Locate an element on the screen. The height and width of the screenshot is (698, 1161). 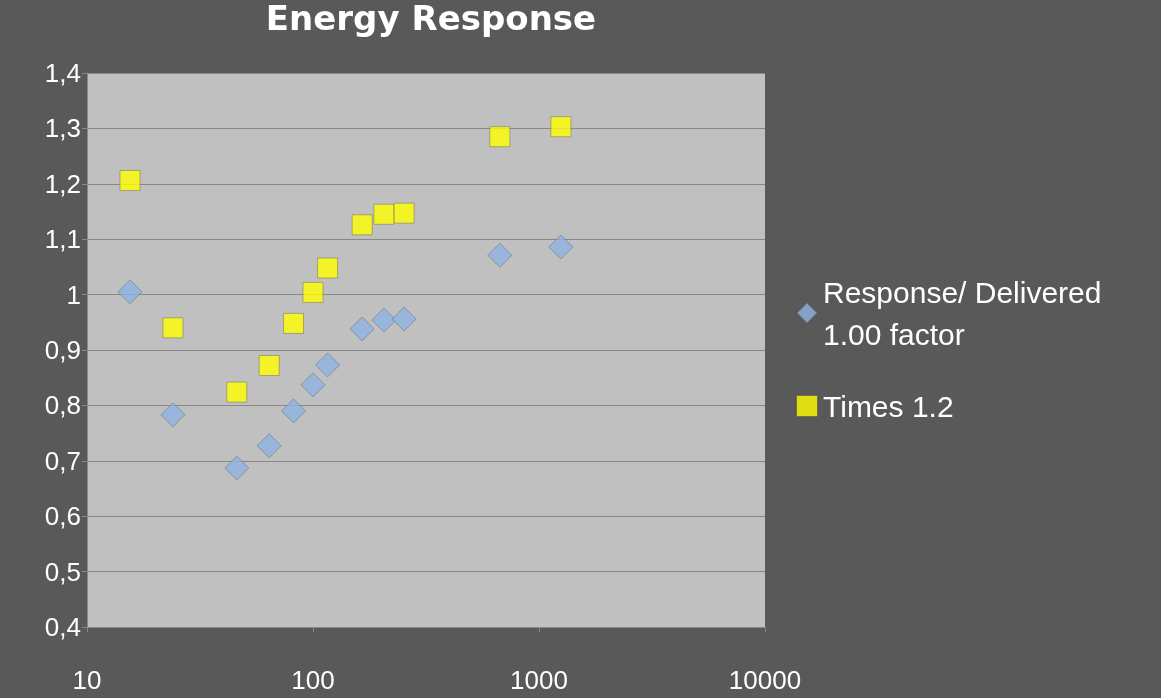
y-tick-label: 0,8 is located at coordinates (62, 405).